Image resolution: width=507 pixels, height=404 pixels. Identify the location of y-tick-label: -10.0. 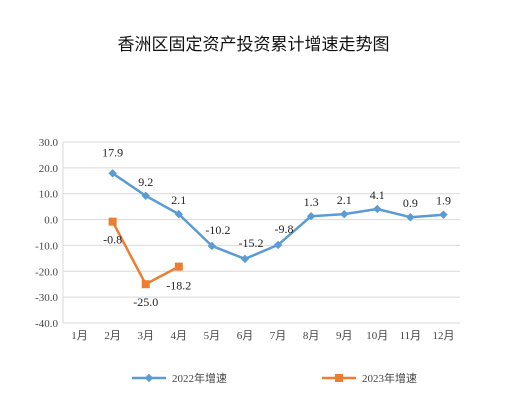
(46, 246).